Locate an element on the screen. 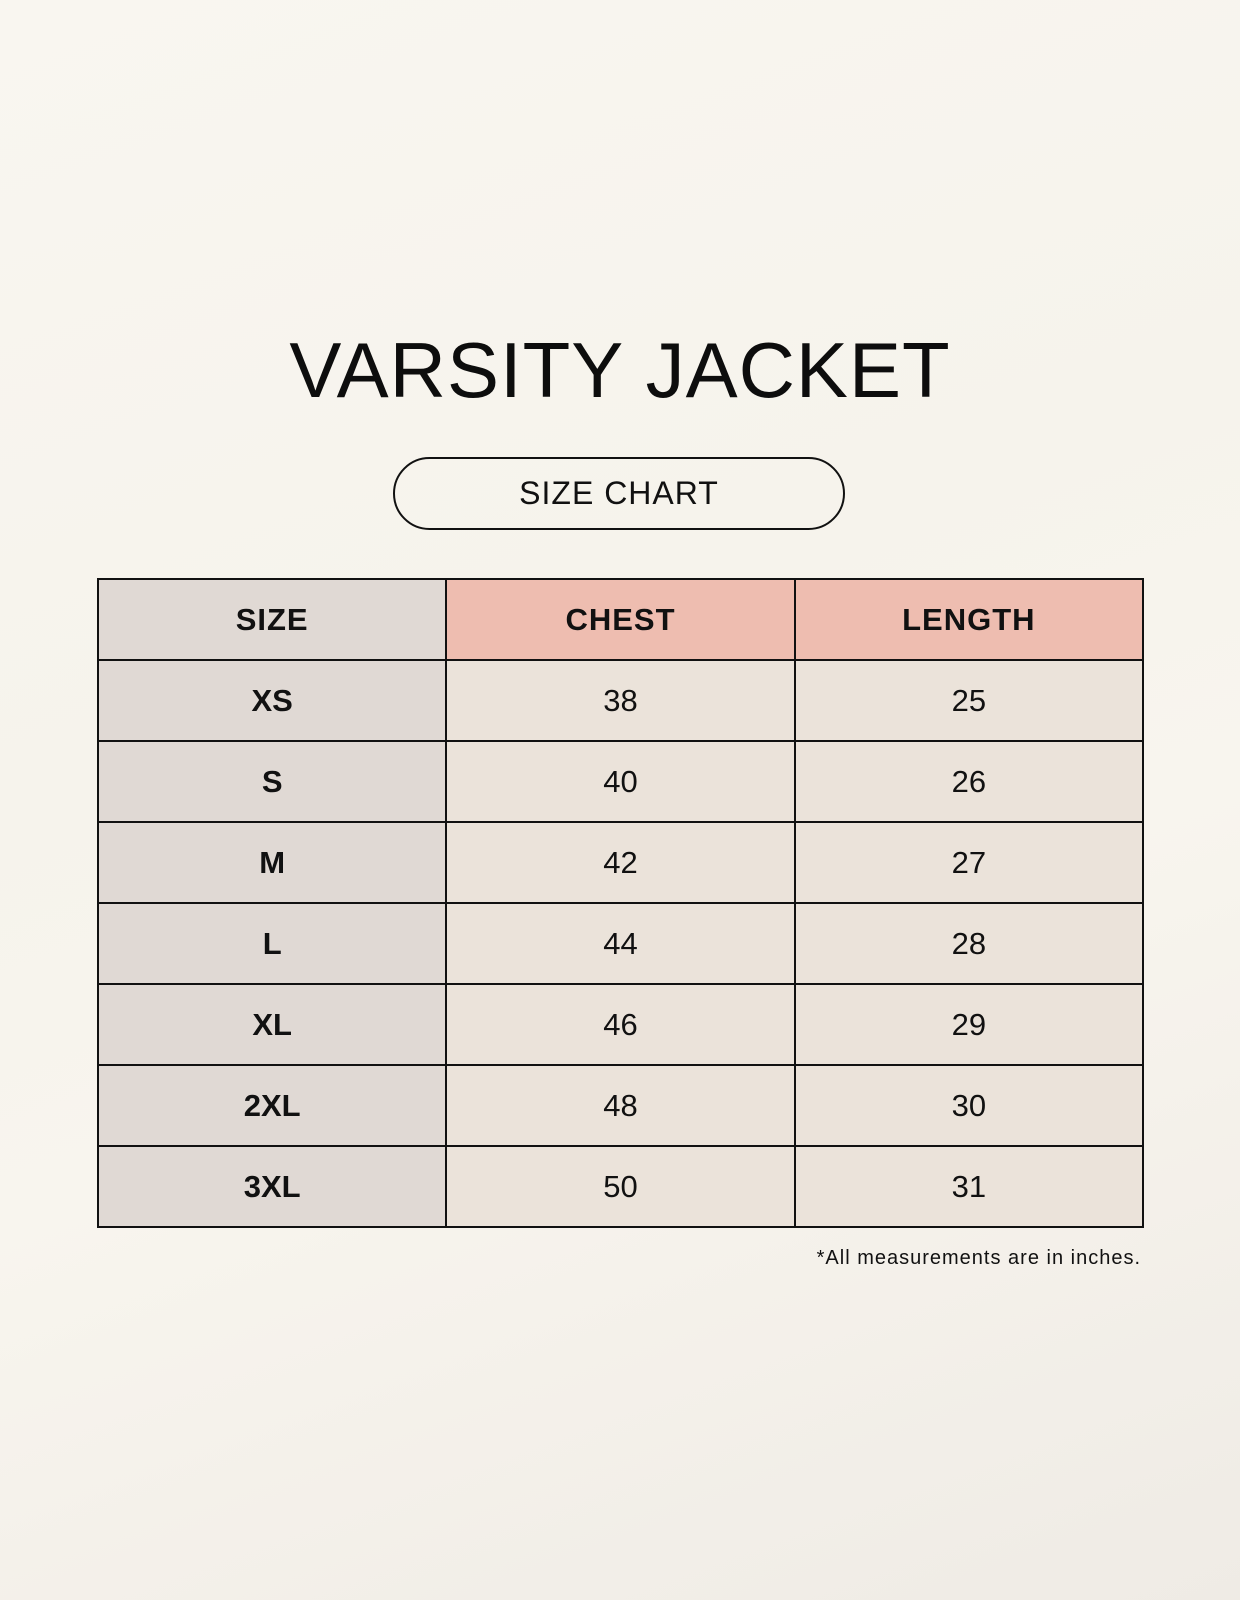  header-length: LENGTH is located at coordinates (969, 619).